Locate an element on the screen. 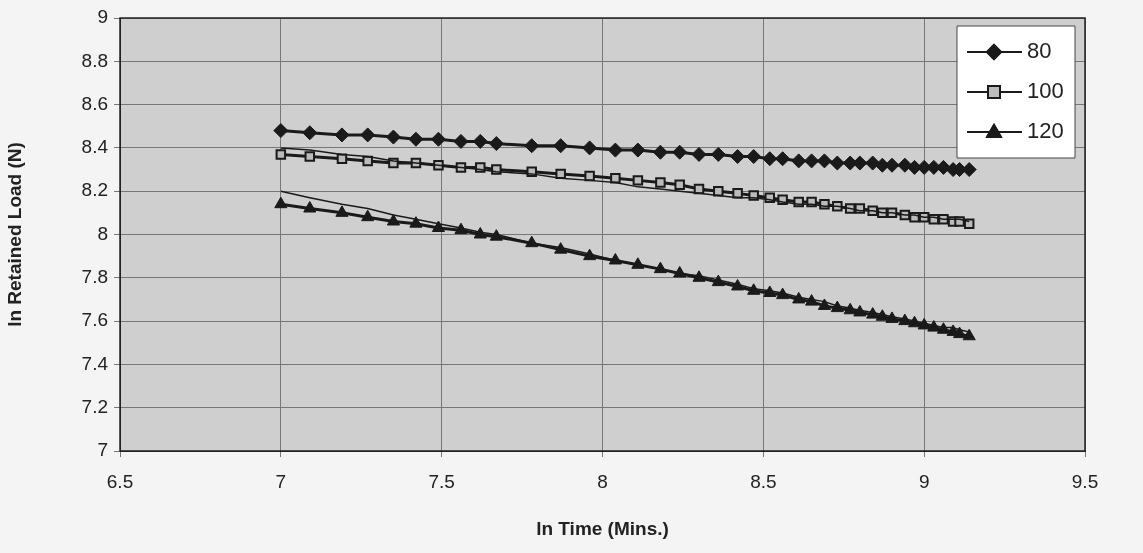 The height and width of the screenshot is (553, 1143). x-tick-label: 7.5 is located at coordinates (441, 481).